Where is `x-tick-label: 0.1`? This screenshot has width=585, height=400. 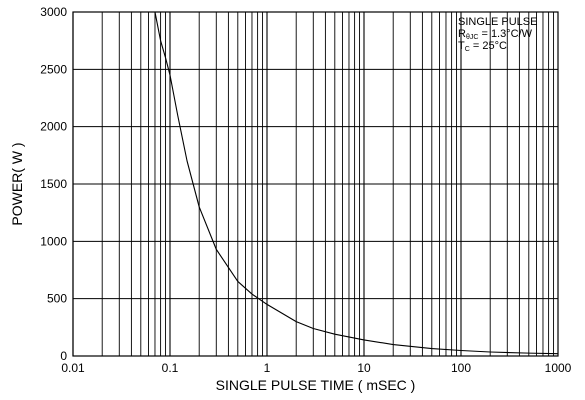
x-tick-label: 0.1 is located at coordinates (170, 368).